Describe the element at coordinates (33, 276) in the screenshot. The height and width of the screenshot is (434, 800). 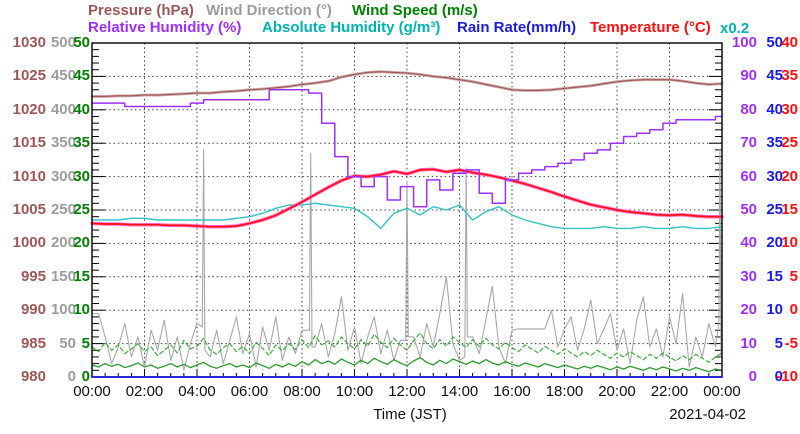
I see `axis-tick-pressure-hpa: 995` at that location.